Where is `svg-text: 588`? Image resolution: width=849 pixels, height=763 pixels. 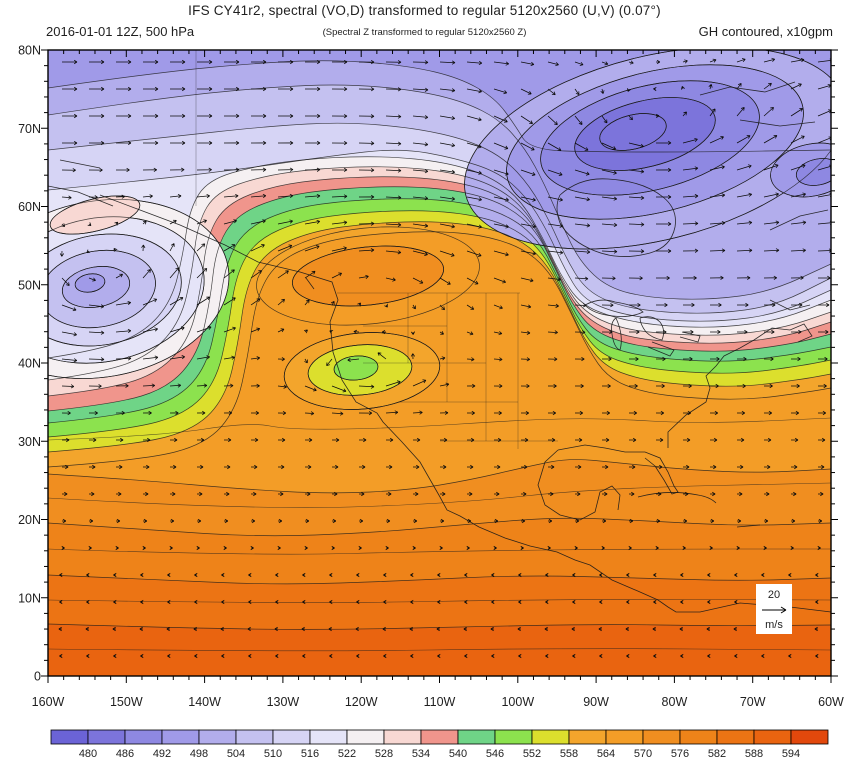 svg-text: 588 is located at coordinates (754, 754).